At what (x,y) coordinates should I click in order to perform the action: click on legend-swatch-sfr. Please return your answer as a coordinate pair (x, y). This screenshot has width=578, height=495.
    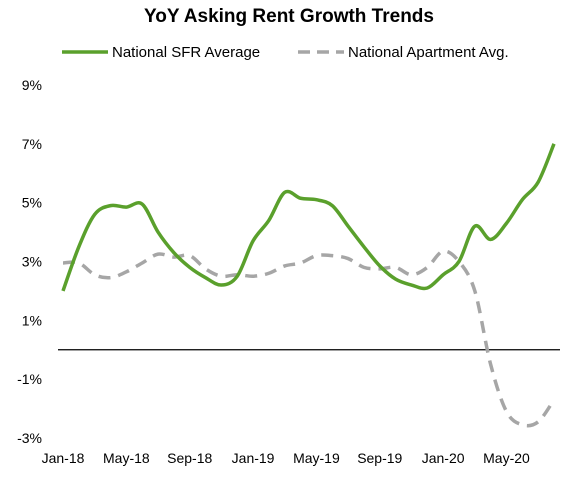
    Looking at the image, I should click on (85, 52).